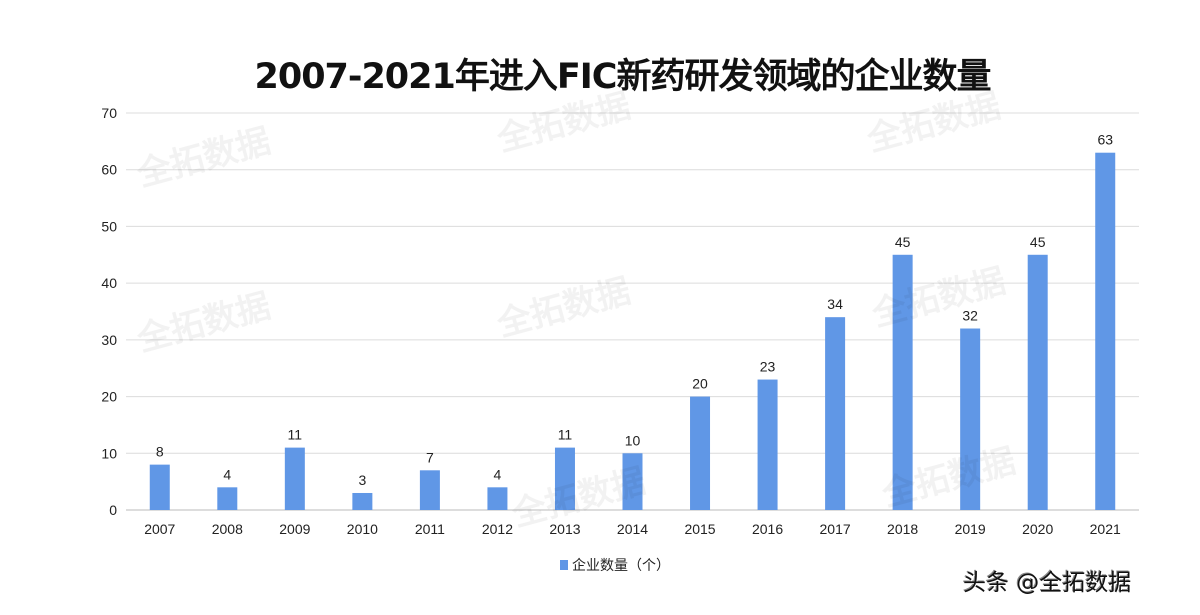 The image size is (1200, 615). I want to click on x-tick-label: 2012, so click(497, 529).